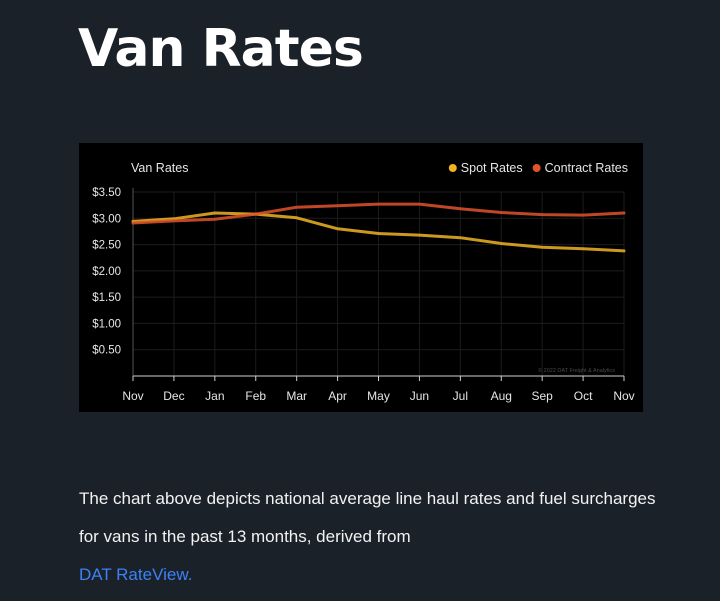  I want to click on y-tick-label: $2.50, so click(106, 246).